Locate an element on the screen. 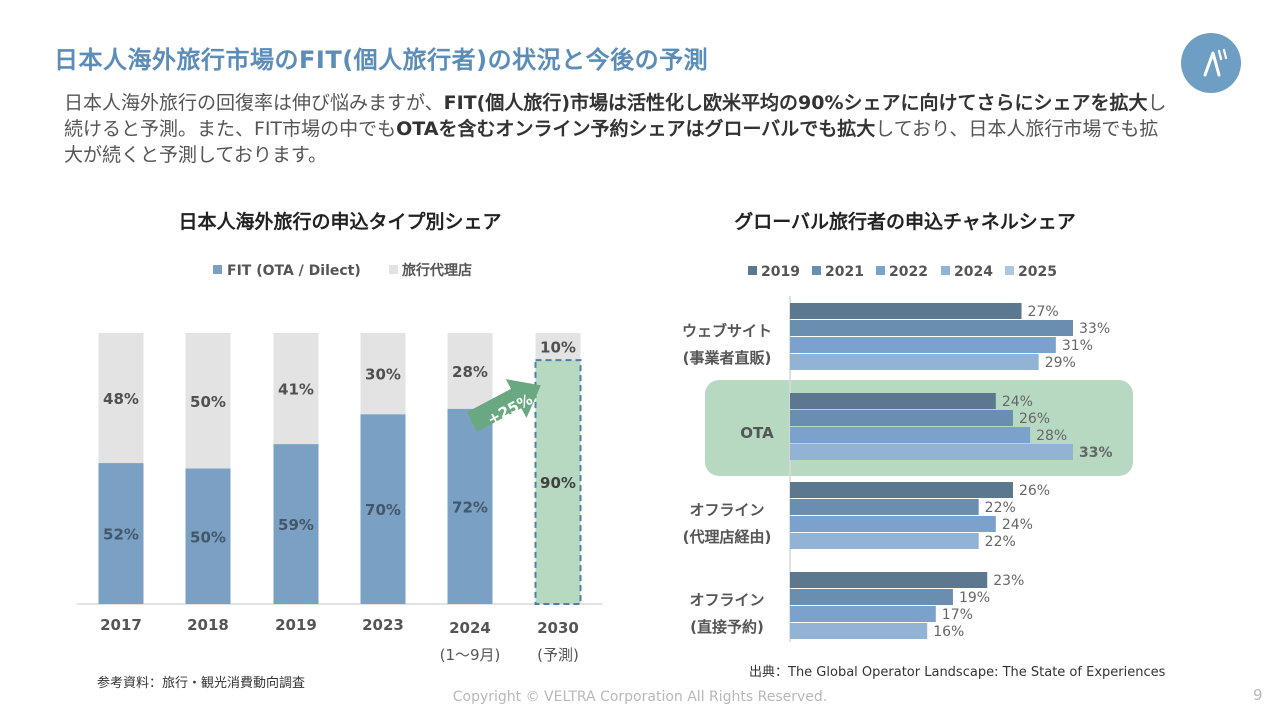  data-label-fit-2024: 72% is located at coordinates (470, 507).